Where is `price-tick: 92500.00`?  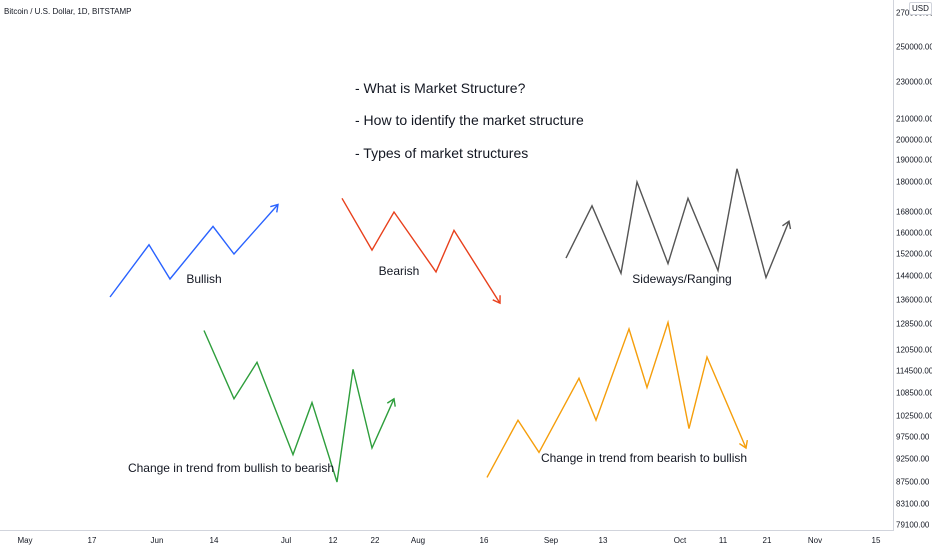
price-tick: 92500.00 is located at coordinates (913, 459).